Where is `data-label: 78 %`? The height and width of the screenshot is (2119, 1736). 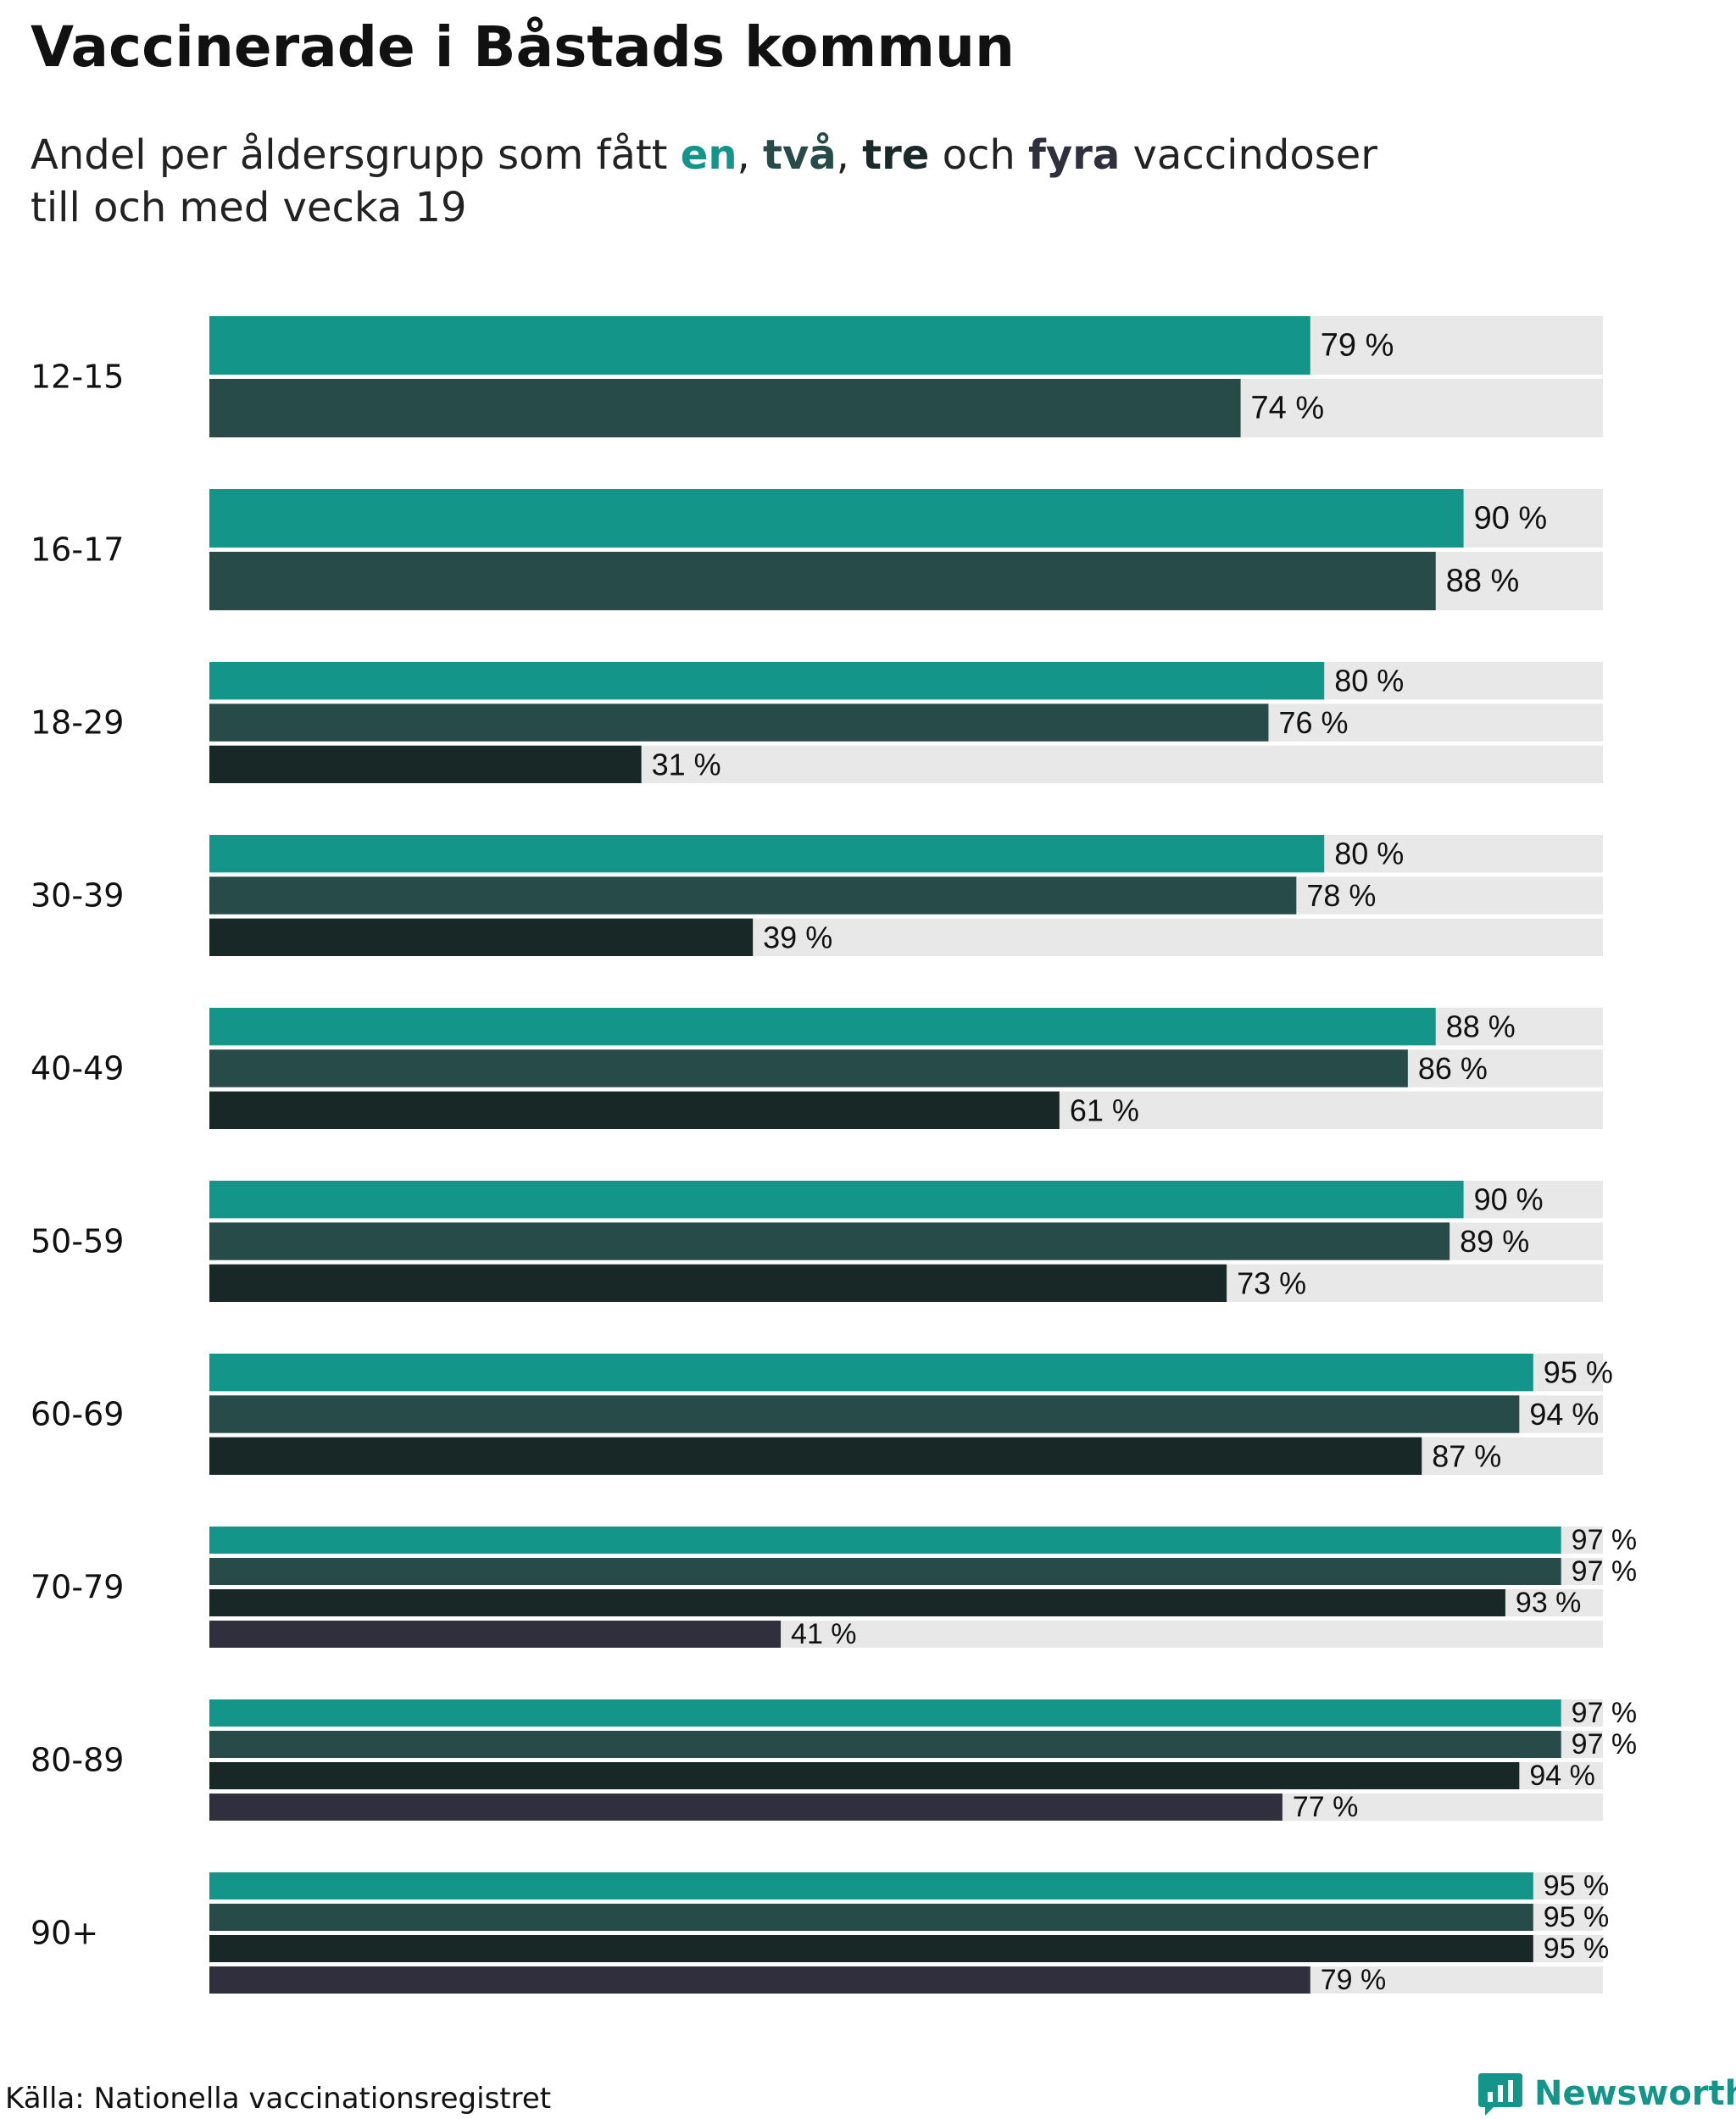 data-label: 78 % is located at coordinates (1341, 896).